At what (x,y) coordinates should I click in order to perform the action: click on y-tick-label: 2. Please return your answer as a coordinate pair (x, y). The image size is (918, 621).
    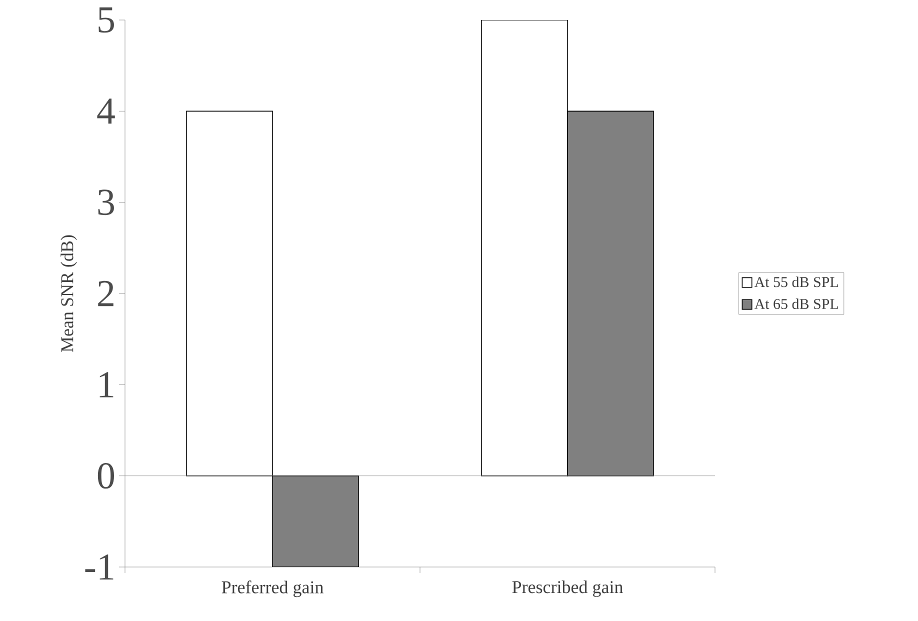
    Looking at the image, I should click on (106, 293).